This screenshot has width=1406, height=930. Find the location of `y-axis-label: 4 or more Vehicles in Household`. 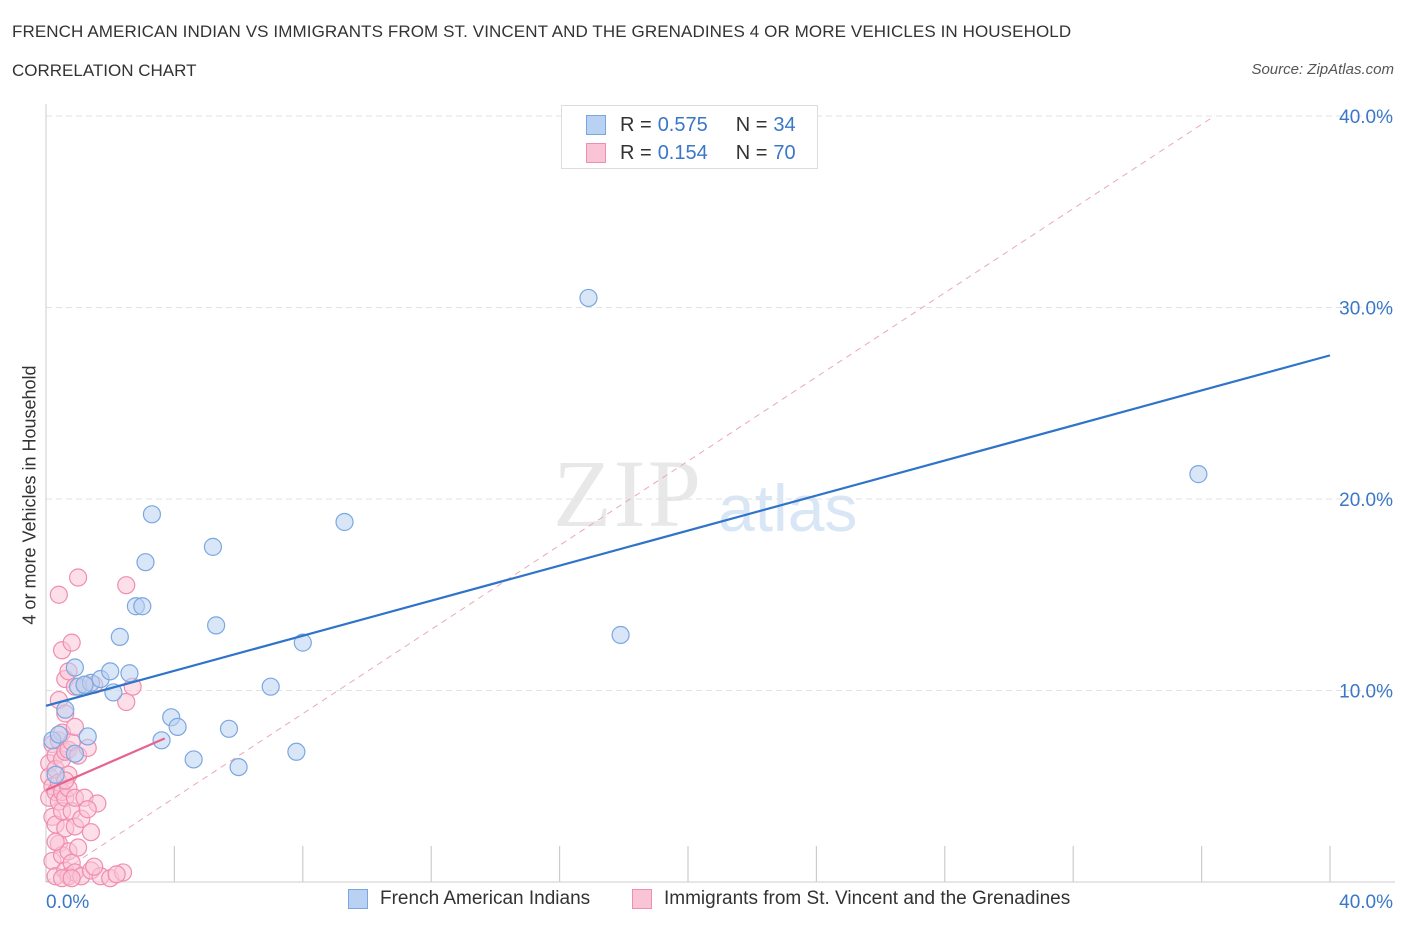

y-axis-label: 4 or more Vehicles in Household is located at coordinates (29, 495).